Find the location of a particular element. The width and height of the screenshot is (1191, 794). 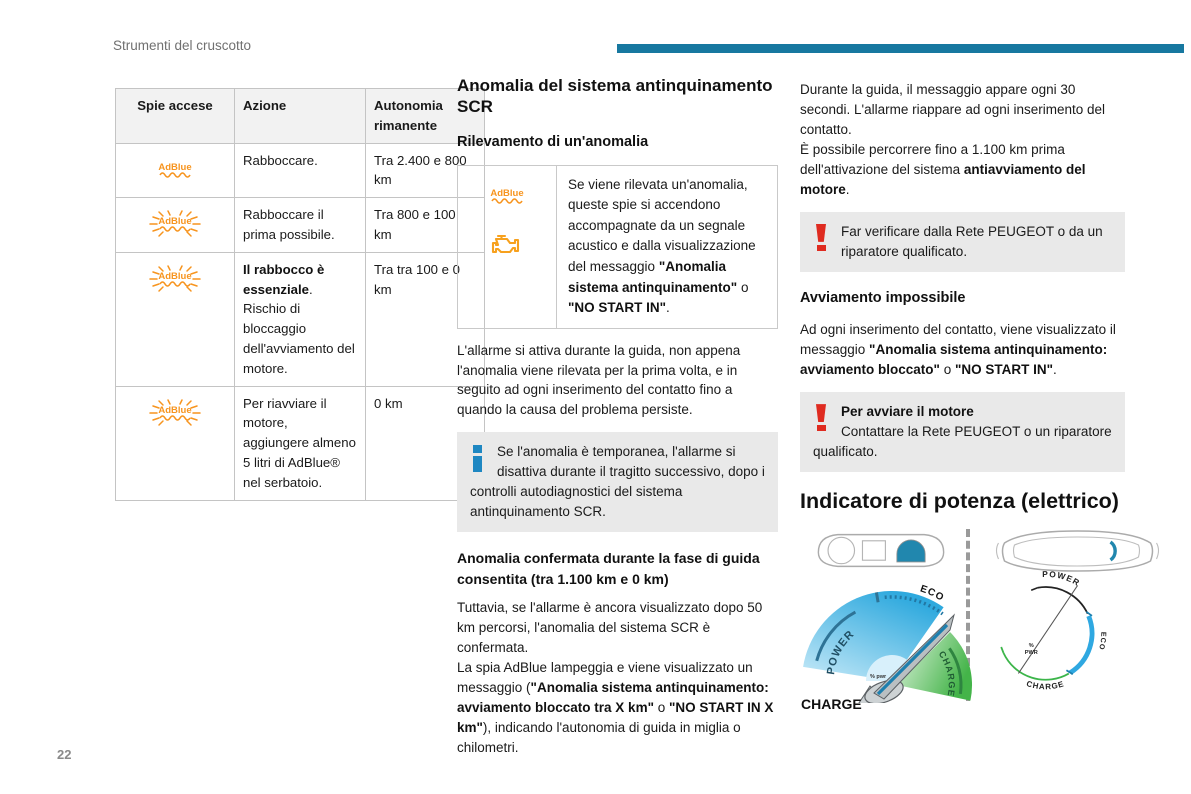

power-gauge-analog: POWER ECO CHARGE % pwr is located at coordinates (888, 643).